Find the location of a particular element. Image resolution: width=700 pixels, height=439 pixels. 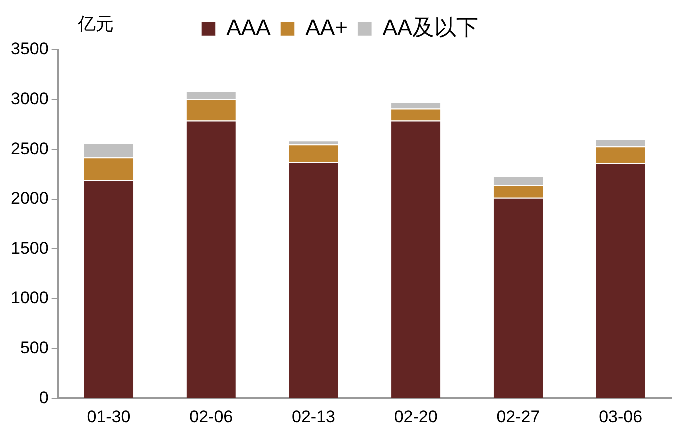

legend-label: AA+ is located at coordinates (327, 27).